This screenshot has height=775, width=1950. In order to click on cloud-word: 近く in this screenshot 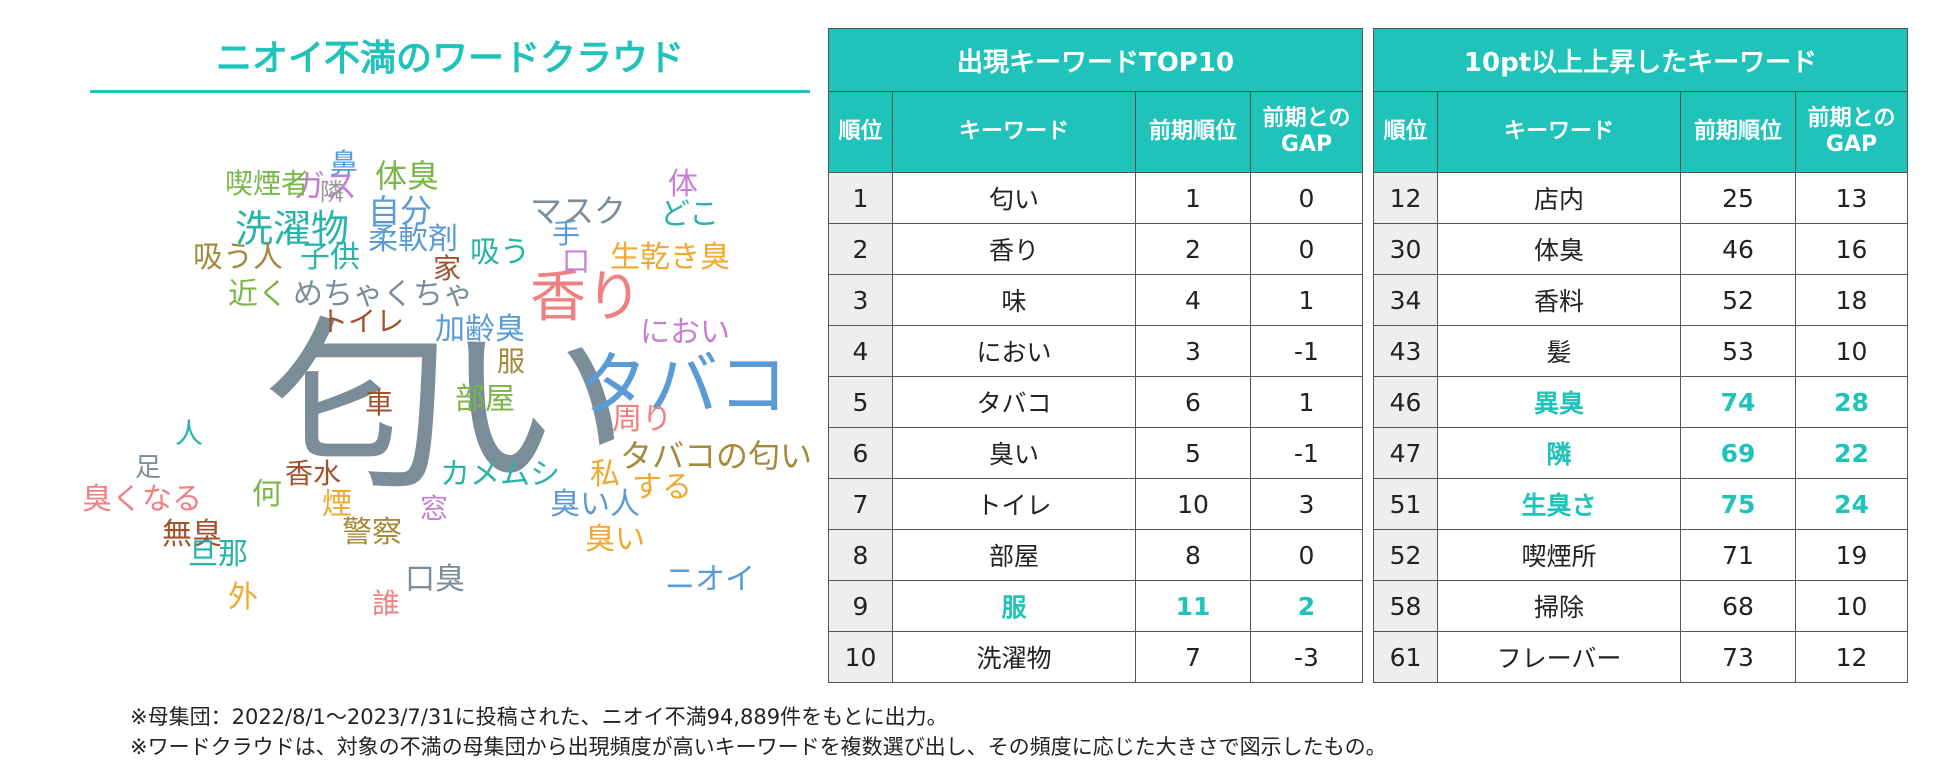, I will do `click(258, 294)`.